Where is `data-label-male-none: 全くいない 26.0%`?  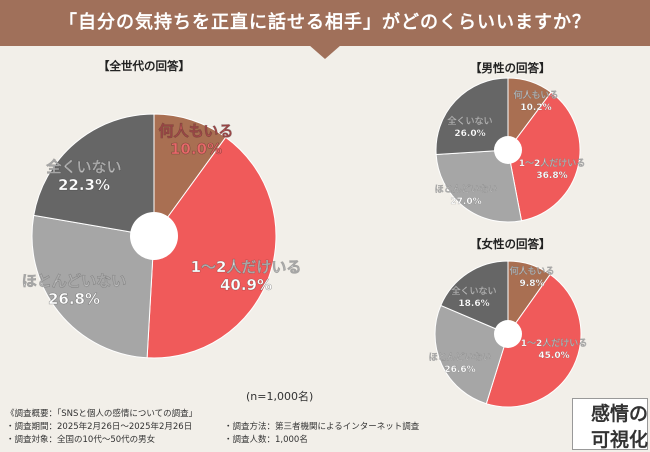 data-label-male-none: 全くいない 26.0% is located at coordinates (469, 127).